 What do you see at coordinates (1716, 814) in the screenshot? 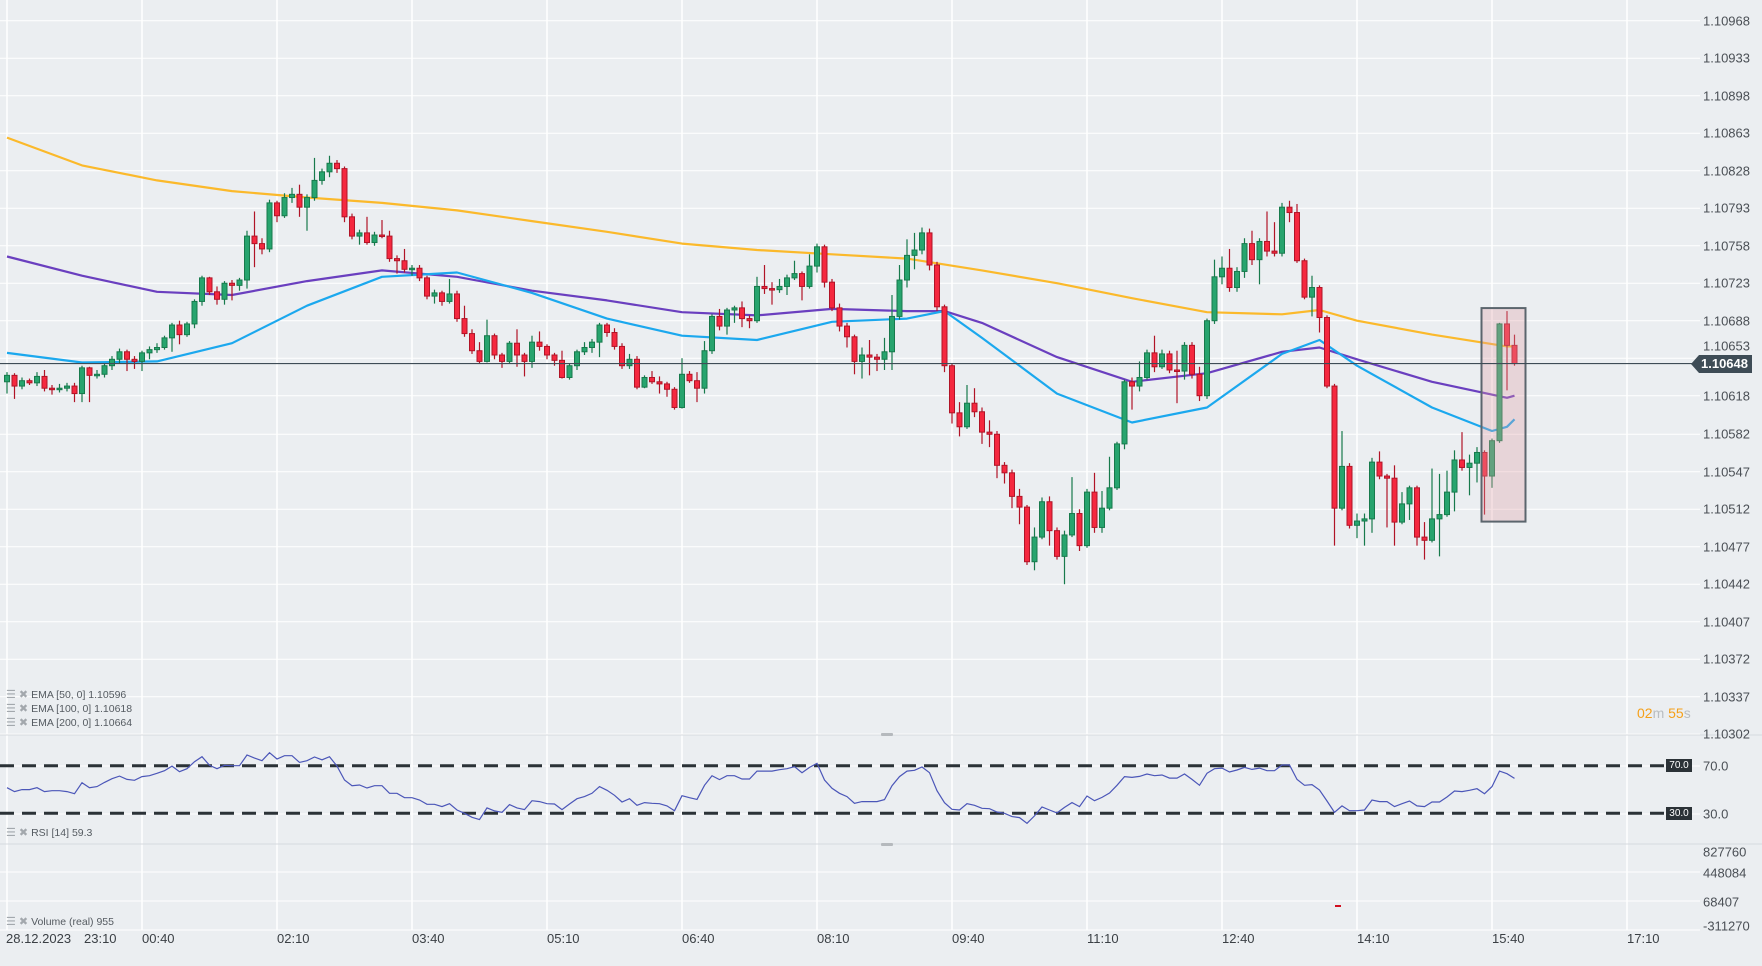
I see `rsi-axis-label-30: 30.0` at bounding box center [1716, 814].